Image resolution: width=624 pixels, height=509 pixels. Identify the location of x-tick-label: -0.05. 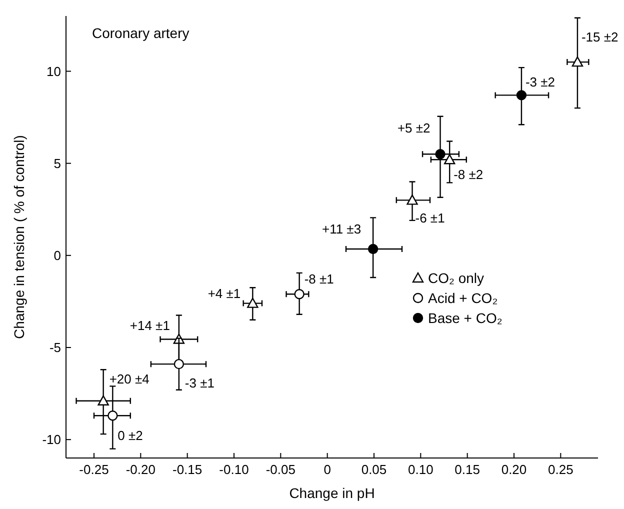
(281, 469).